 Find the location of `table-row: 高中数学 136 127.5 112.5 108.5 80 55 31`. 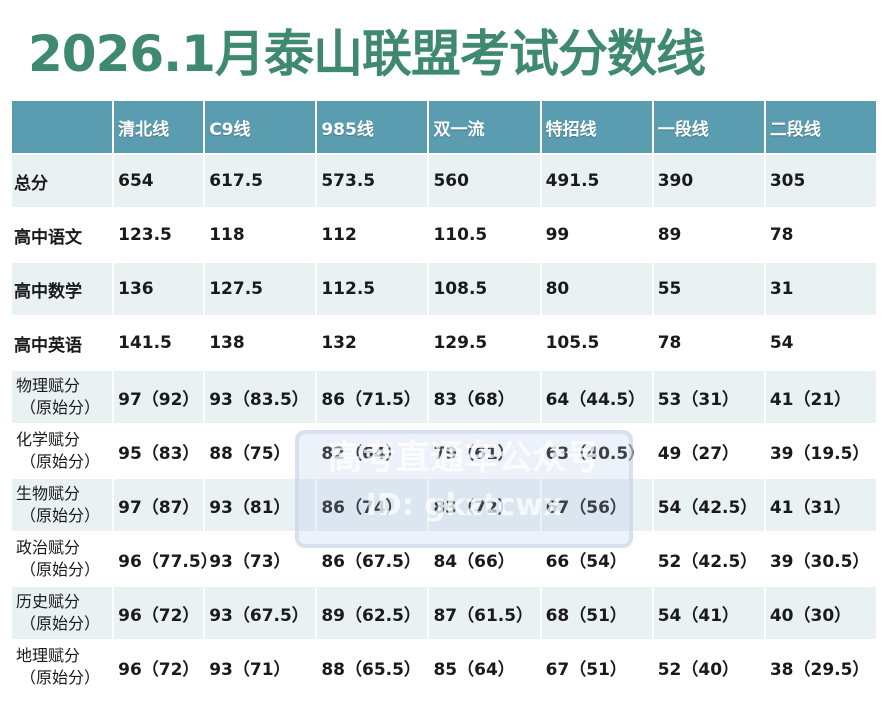

table-row: 高中数学 136 127.5 112.5 108.5 80 55 31 is located at coordinates (444, 290).